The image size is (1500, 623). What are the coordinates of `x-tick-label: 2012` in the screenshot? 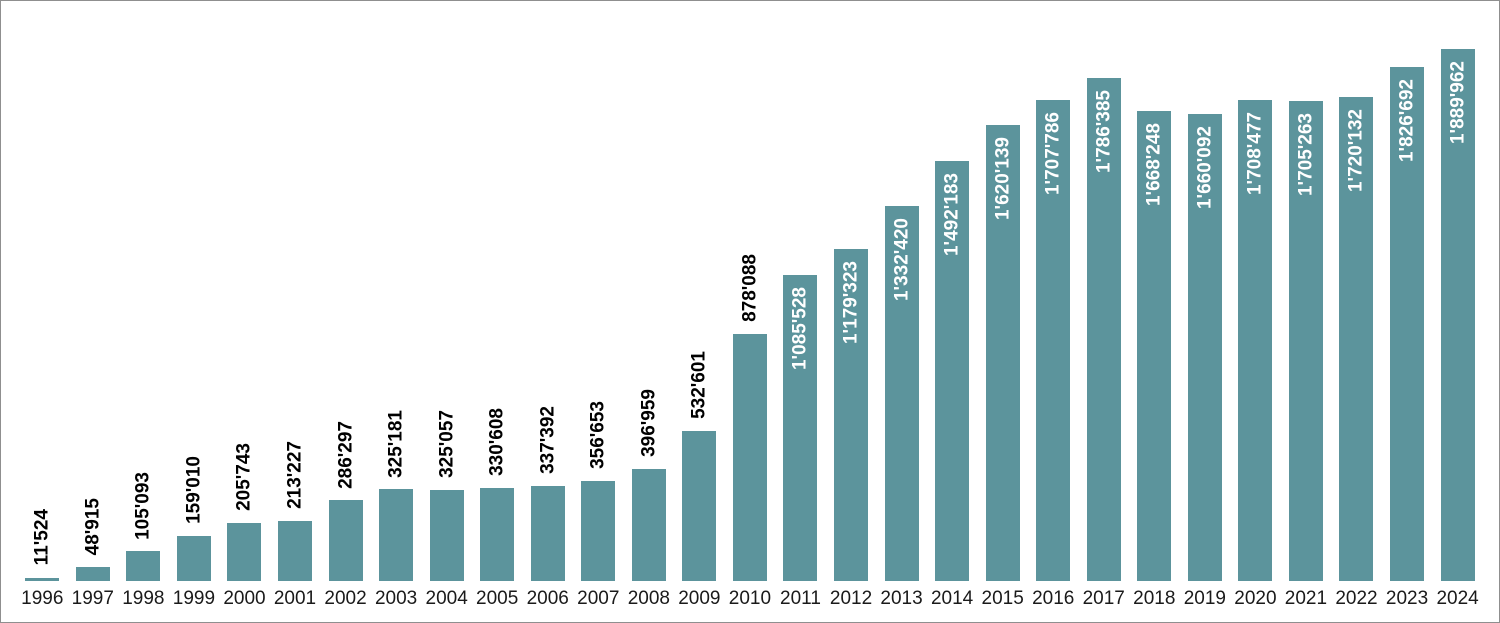 It's located at (851, 598).